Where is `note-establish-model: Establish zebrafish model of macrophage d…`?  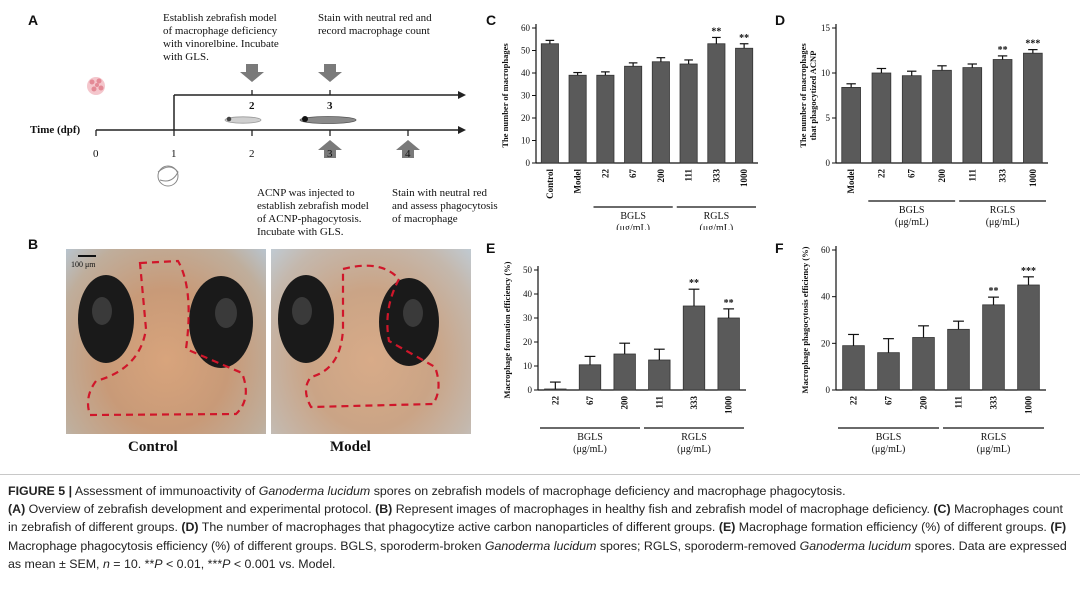
note-establish-model: Establish zebrafish model of macrophage d… is located at coordinates (221, 37).